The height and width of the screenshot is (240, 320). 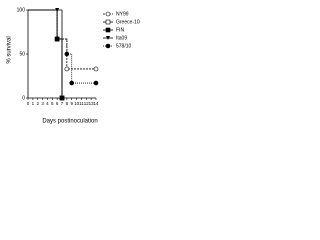 What do you see at coordinates (67, 103) in the screenshot?
I see `x-tick-label: 8` at bounding box center [67, 103].